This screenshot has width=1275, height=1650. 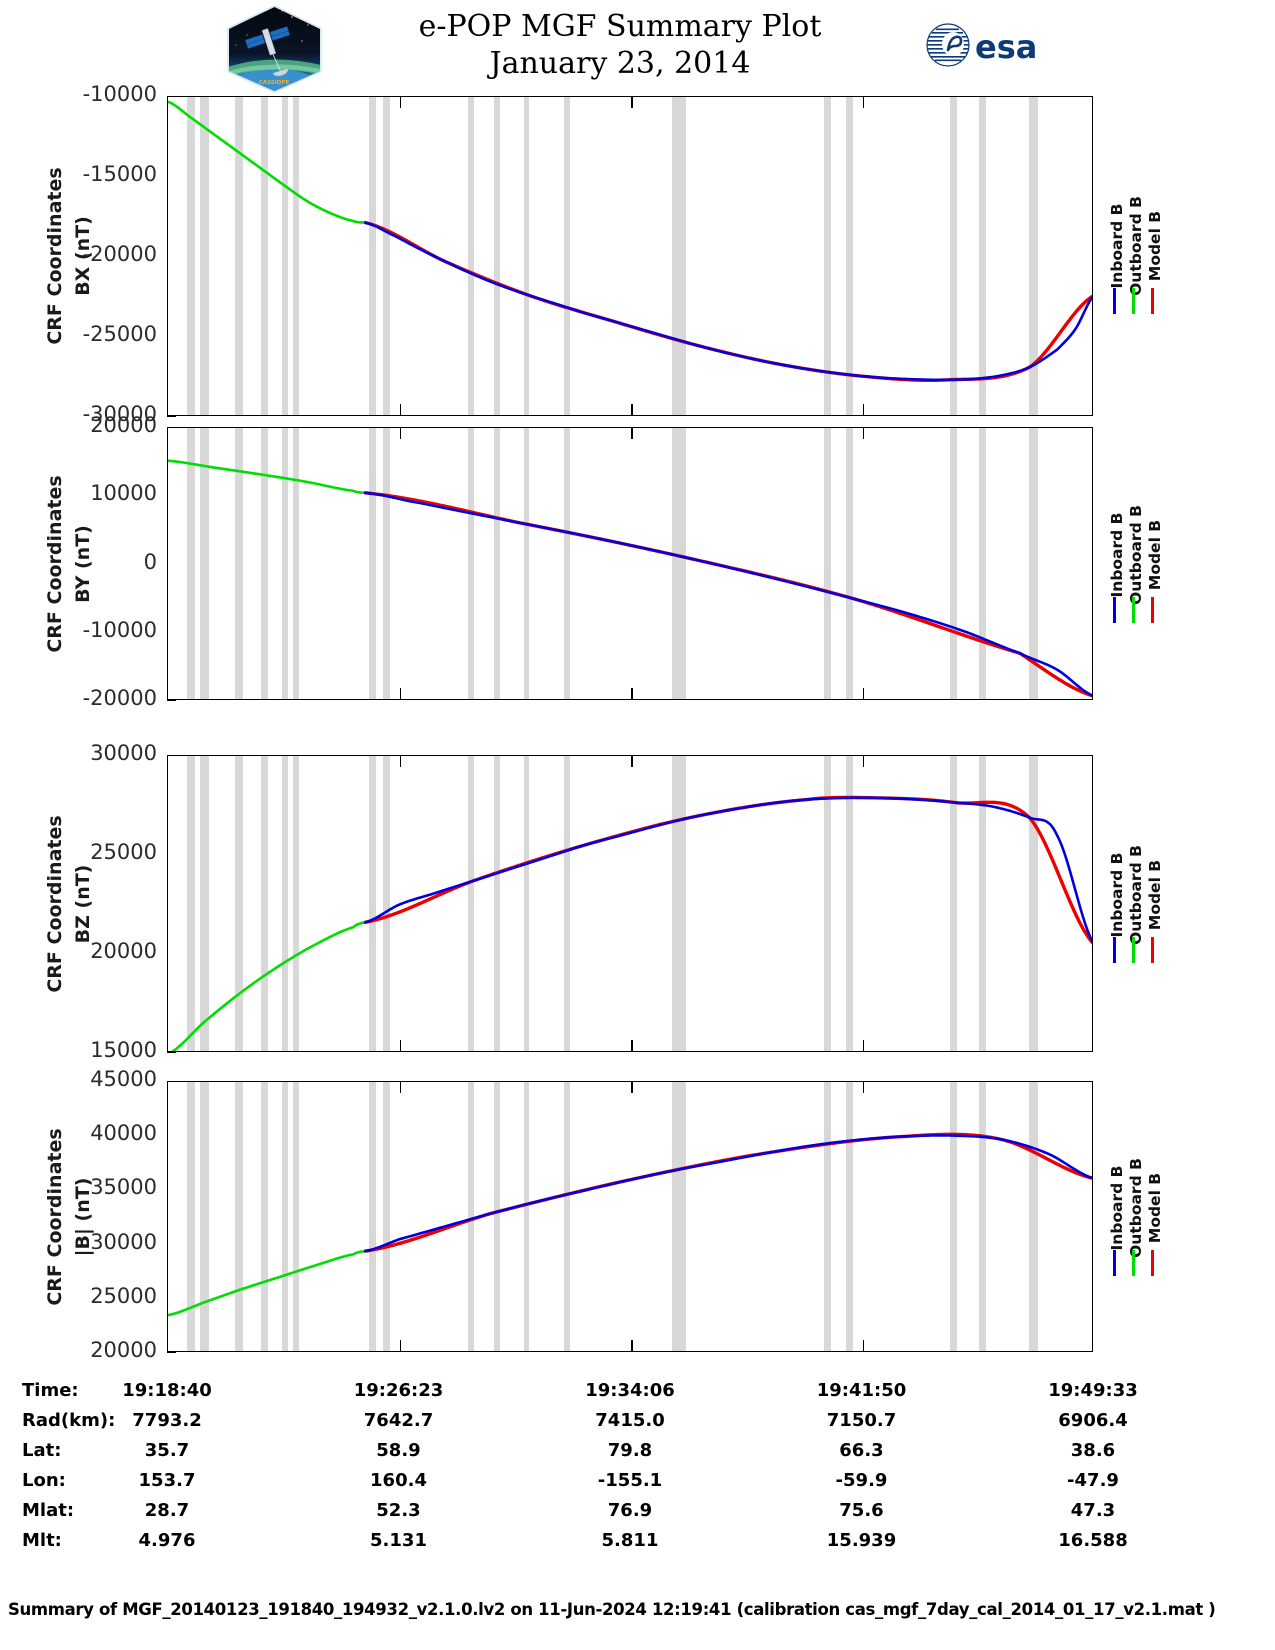 I want to click on table-cell: 7415.0, so click(x=630, y=1420).